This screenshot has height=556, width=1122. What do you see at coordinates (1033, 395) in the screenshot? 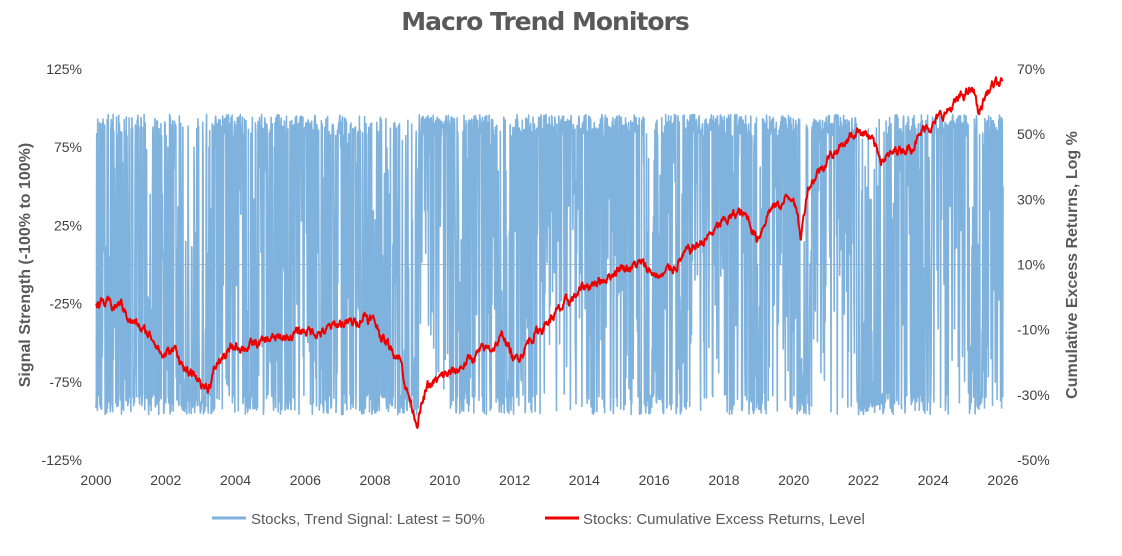
I see `y-right-tick-label: -30%` at bounding box center [1033, 395].